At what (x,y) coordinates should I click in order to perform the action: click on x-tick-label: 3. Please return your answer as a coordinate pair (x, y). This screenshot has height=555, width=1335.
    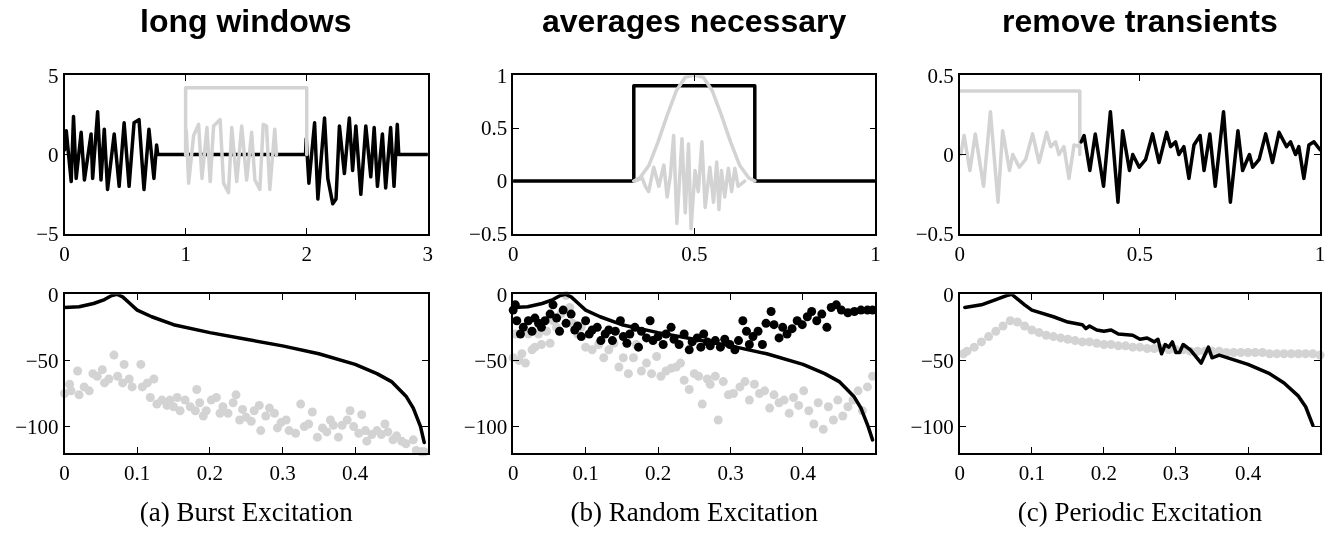
    Looking at the image, I should click on (428, 253).